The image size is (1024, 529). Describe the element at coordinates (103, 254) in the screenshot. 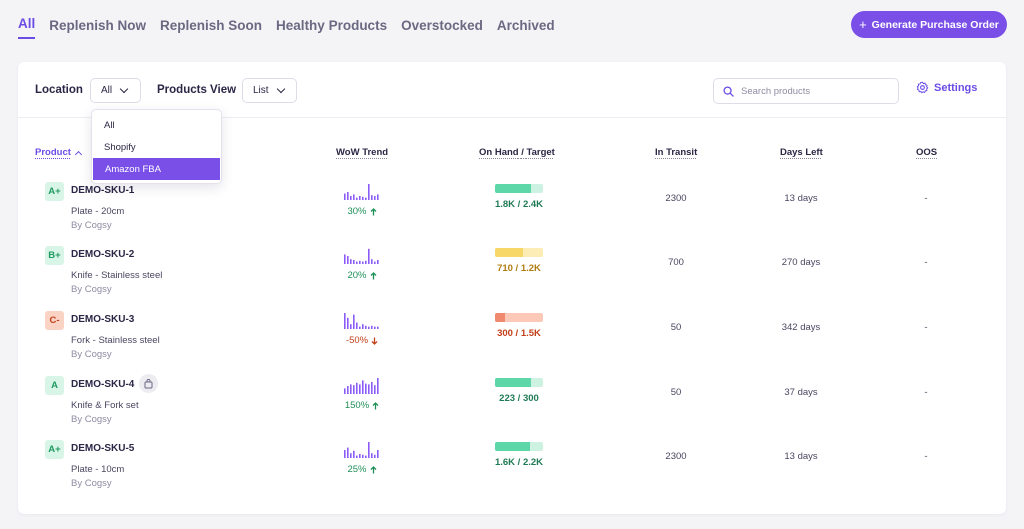

I see `product-sku: DEMO-SKU-2` at that location.